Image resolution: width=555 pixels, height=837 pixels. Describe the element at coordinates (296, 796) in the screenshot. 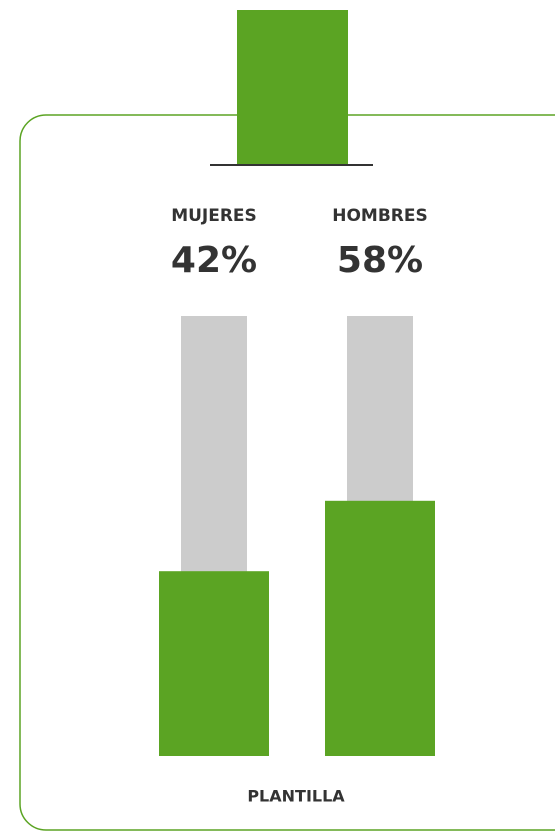

I see `x-label: PLANTILLA` at that location.